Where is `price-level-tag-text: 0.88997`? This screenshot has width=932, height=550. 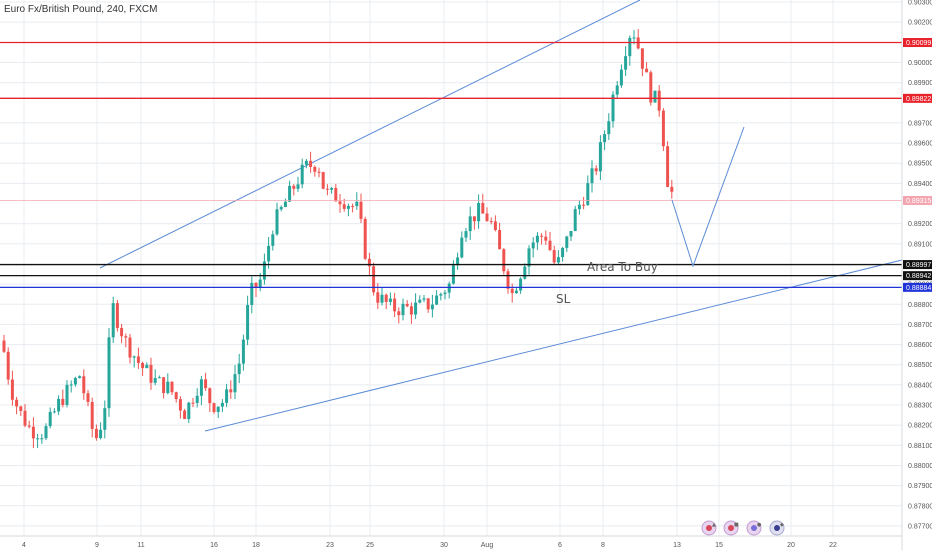 price-level-tag-text: 0.88997 is located at coordinates (918, 265).